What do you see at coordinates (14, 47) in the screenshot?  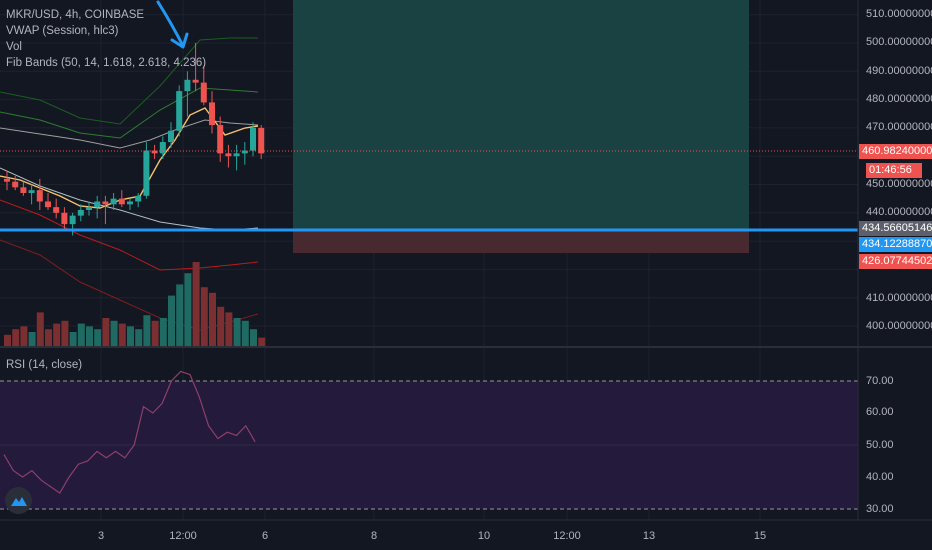 I see `legend-vol: Vol` at bounding box center [14, 47].